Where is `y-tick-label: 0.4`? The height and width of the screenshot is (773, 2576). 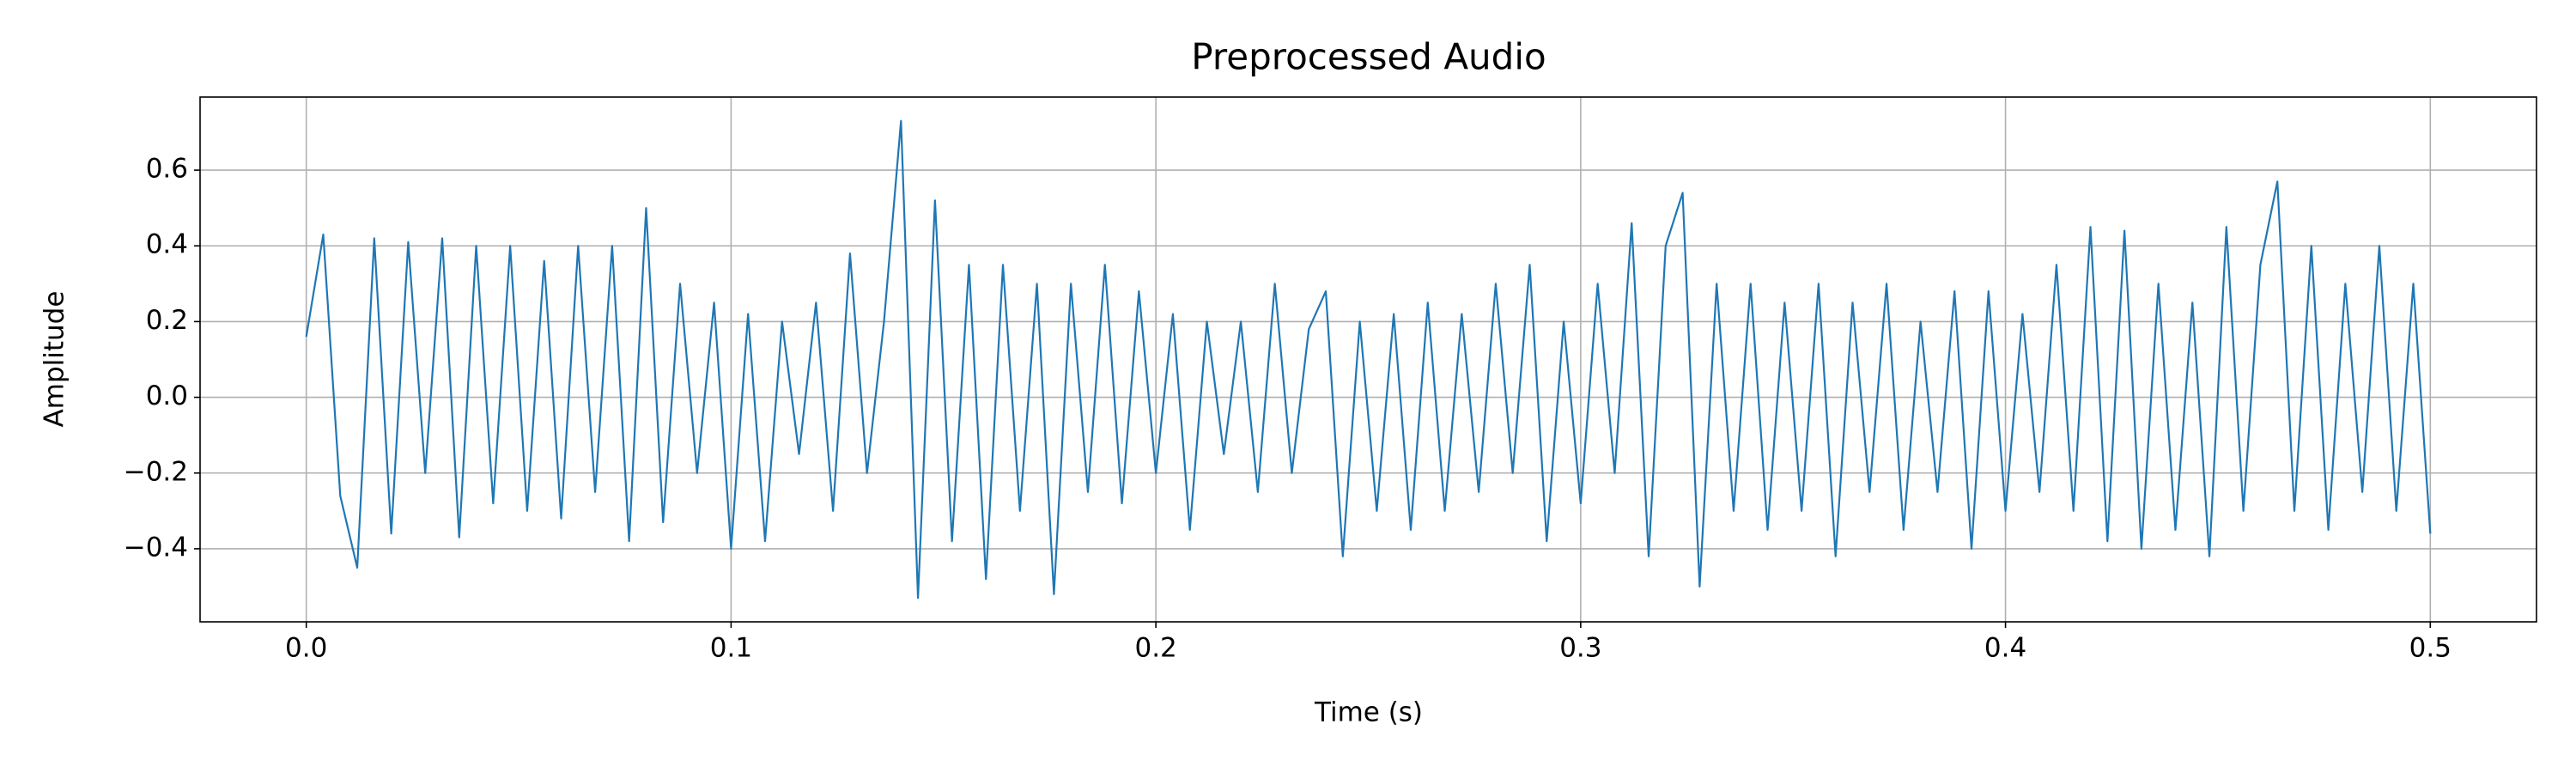 y-tick-label: 0.4 is located at coordinates (167, 244).